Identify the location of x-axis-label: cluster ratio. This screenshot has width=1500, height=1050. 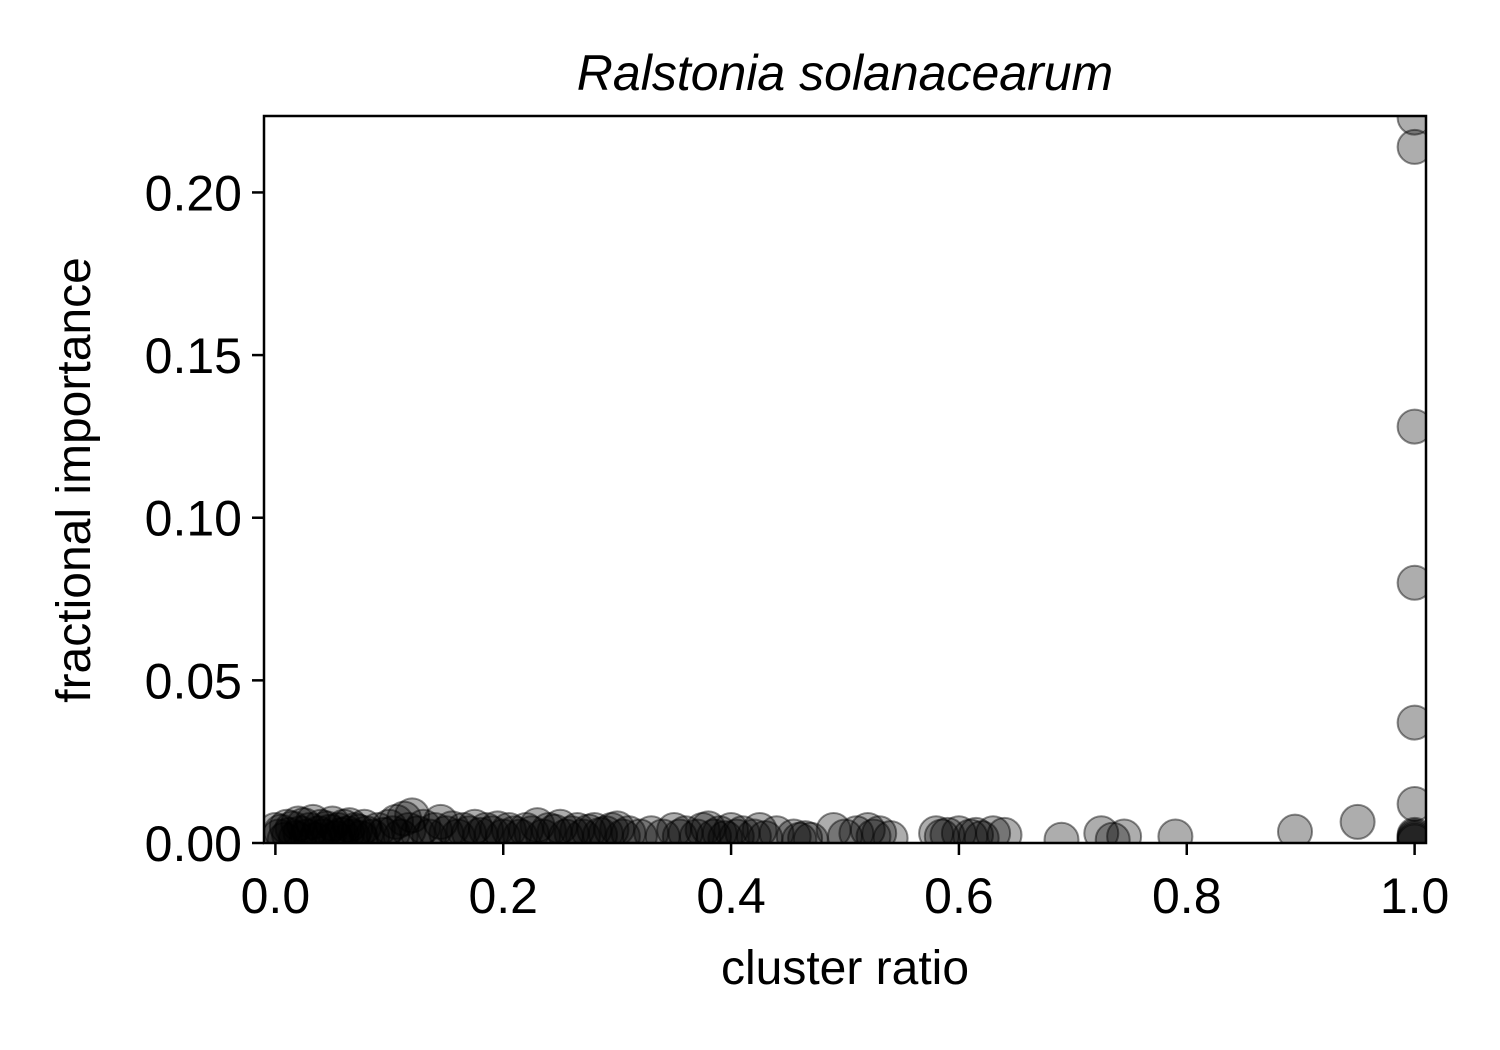
(845, 968).